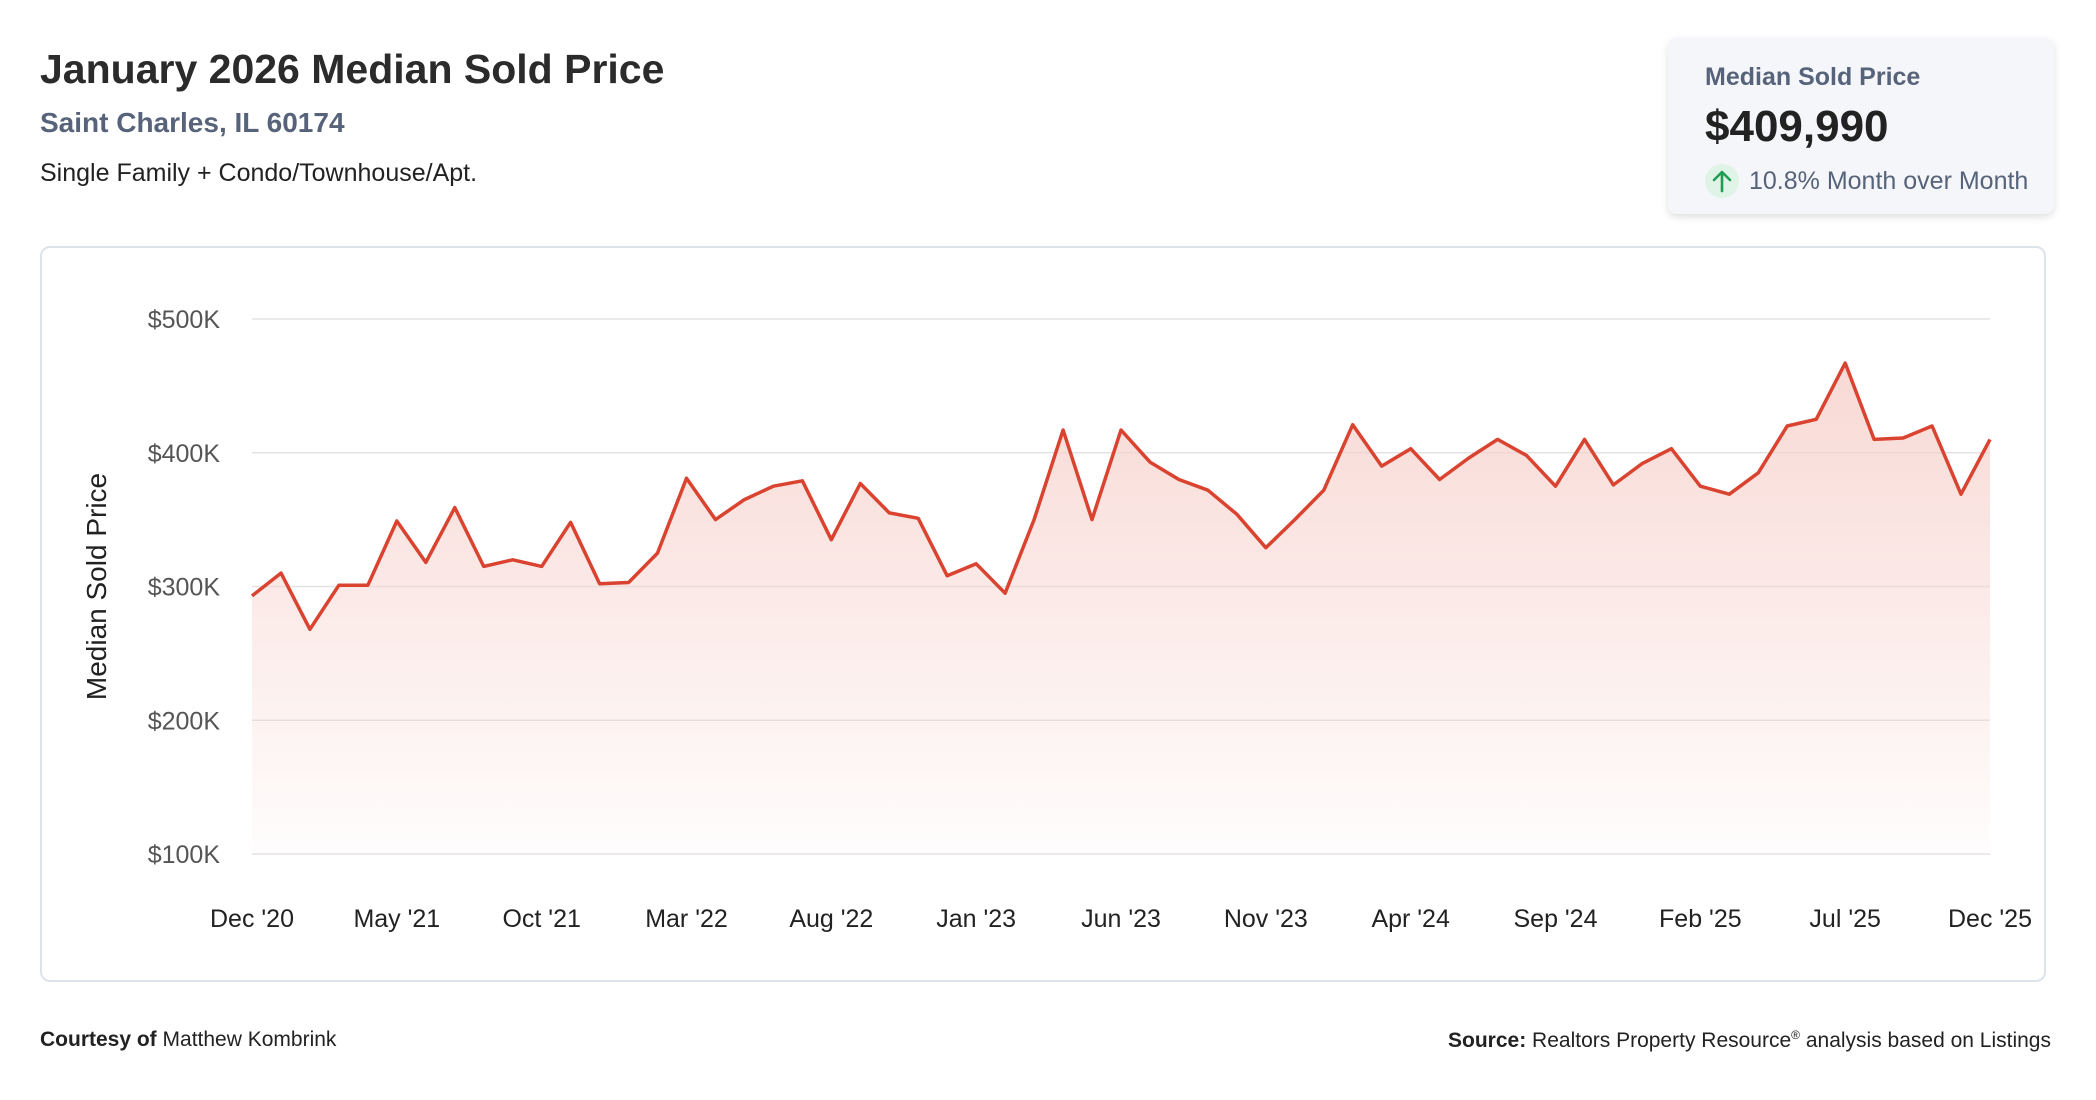  I want to click on stat-label: Median Sold Price, so click(1813, 77).